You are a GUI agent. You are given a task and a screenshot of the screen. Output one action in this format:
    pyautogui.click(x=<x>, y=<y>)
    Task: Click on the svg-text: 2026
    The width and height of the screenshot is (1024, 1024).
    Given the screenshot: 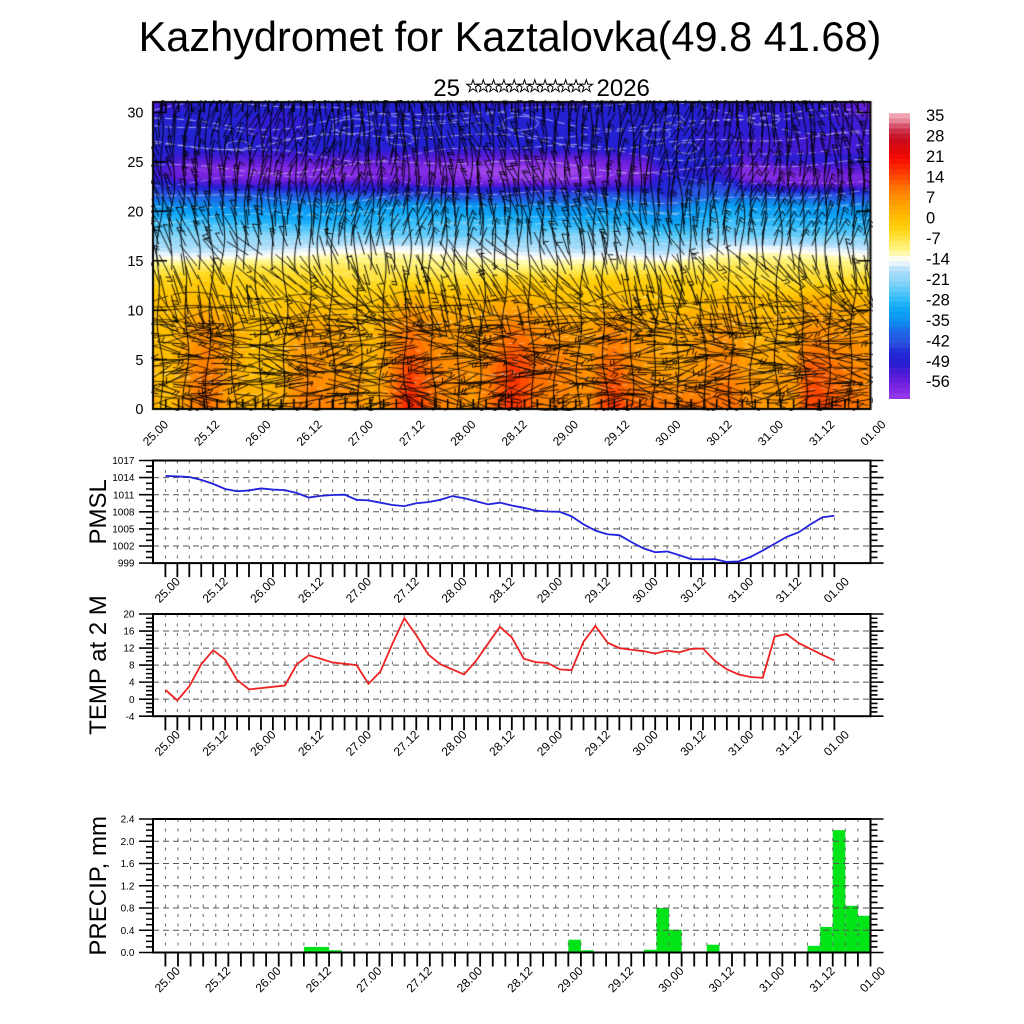 What is the action you would take?
    pyautogui.click(x=623, y=88)
    